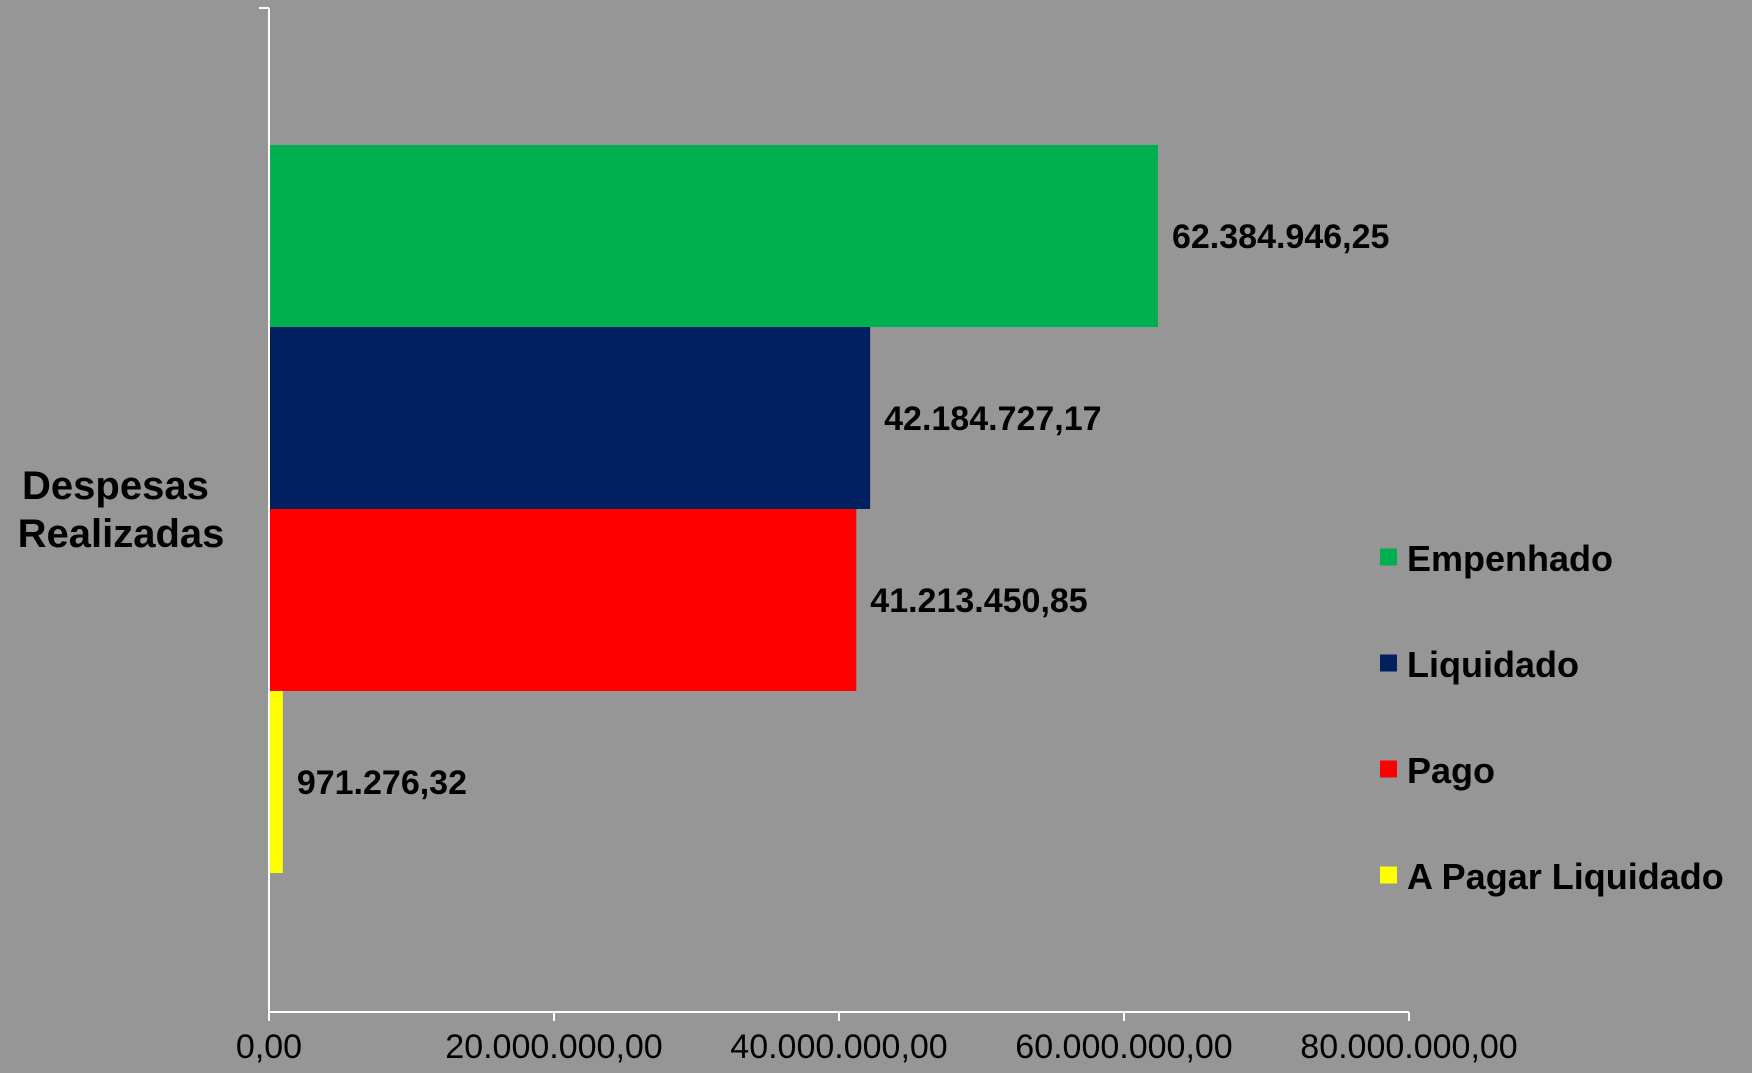 The width and height of the screenshot is (1752, 1073). What do you see at coordinates (1493, 664) in the screenshot?
I see `legend-label-liquidado: Liquidado` at bounding box center [1493, 664].